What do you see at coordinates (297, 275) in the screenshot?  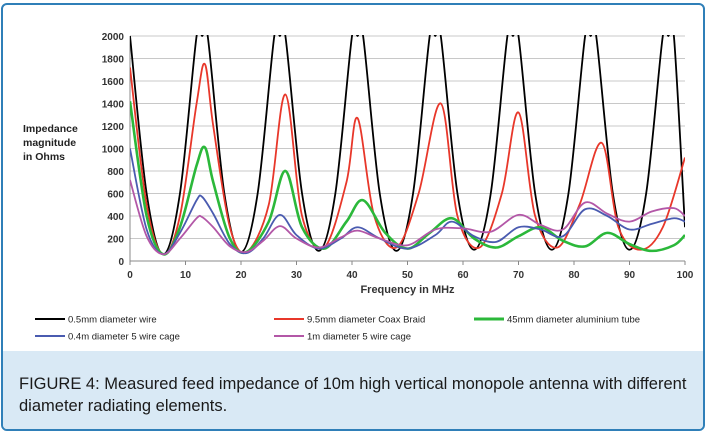 I see `x-tick-30: 30` at bounding box center [297, 275].